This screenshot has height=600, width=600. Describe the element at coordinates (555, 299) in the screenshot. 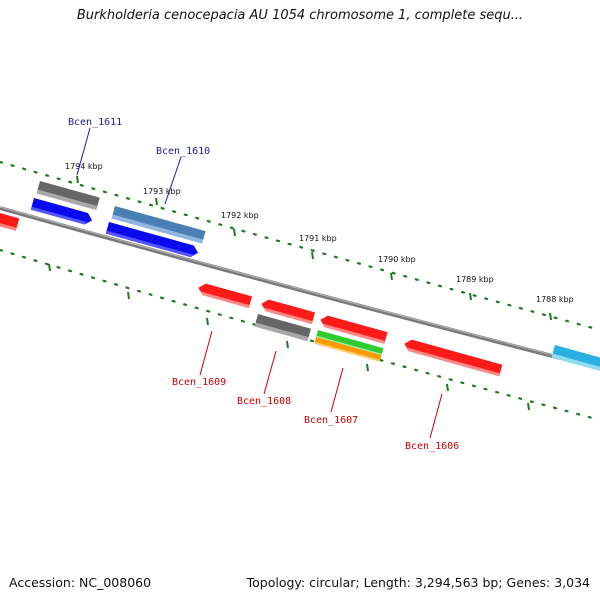

I see `scale-label-1788: 1788 kbp` at that location.